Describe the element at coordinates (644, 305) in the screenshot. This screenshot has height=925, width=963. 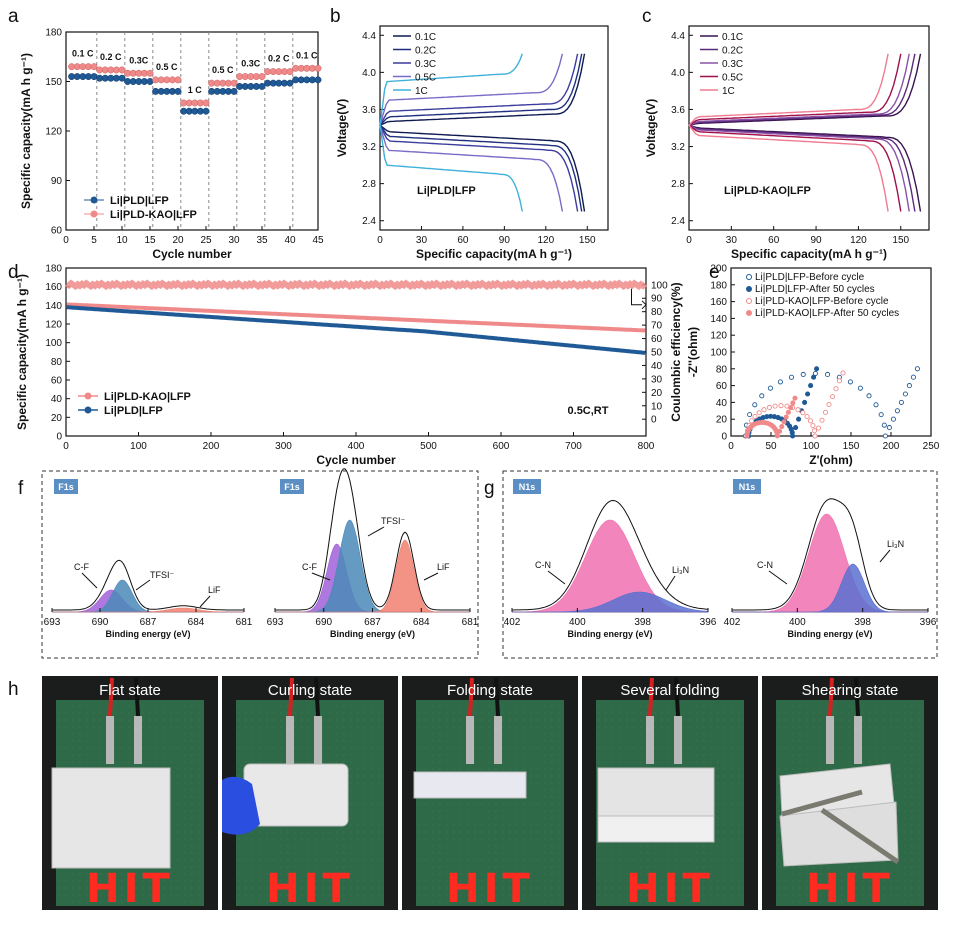
I see `d-arrow-head` at that location.